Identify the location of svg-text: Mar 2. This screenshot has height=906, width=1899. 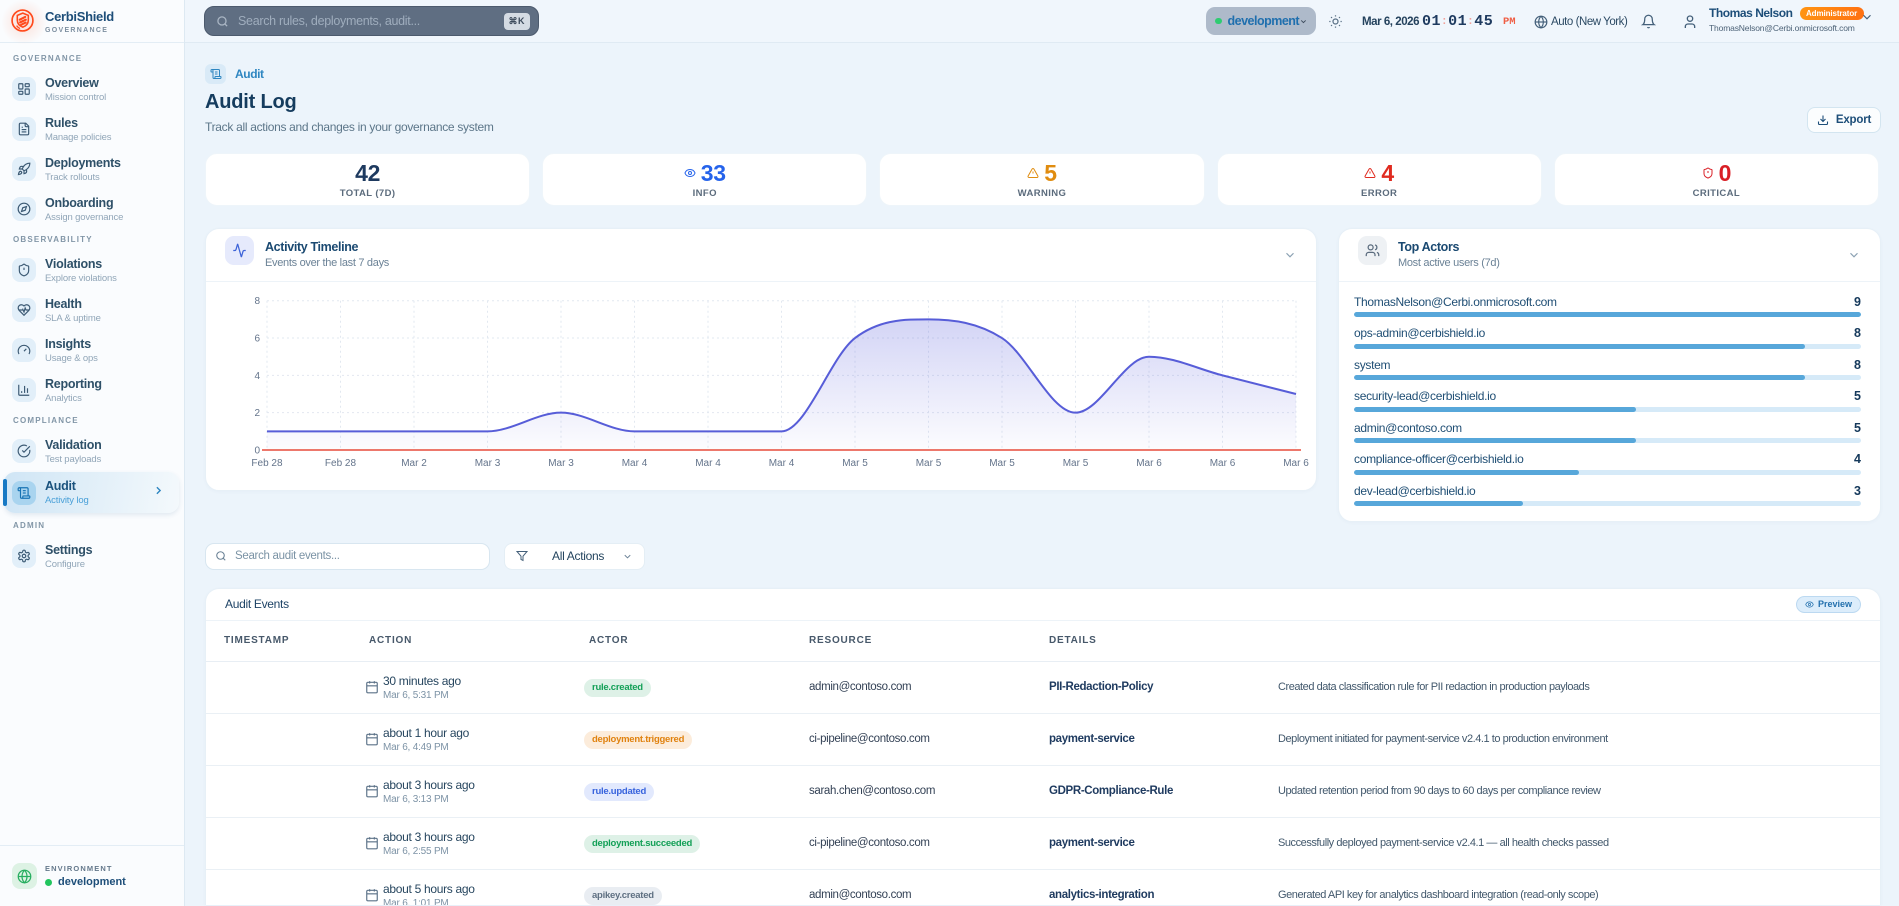
(414, 463).